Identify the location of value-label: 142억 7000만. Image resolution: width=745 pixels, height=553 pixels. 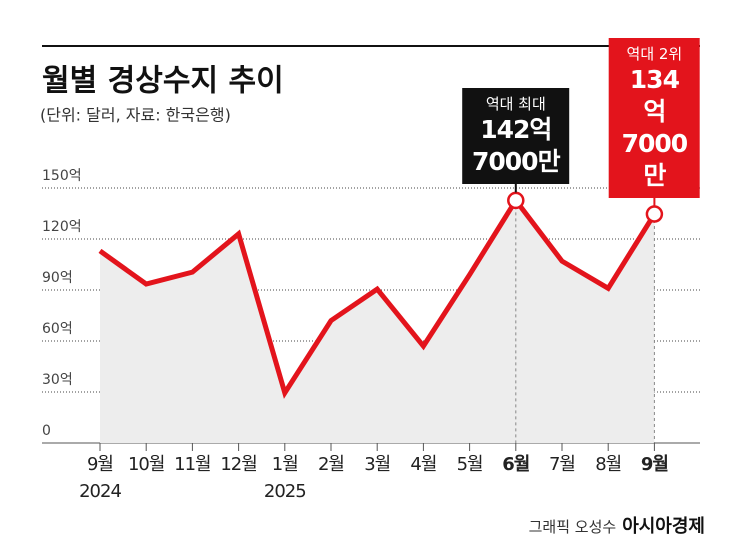
(516, 146).